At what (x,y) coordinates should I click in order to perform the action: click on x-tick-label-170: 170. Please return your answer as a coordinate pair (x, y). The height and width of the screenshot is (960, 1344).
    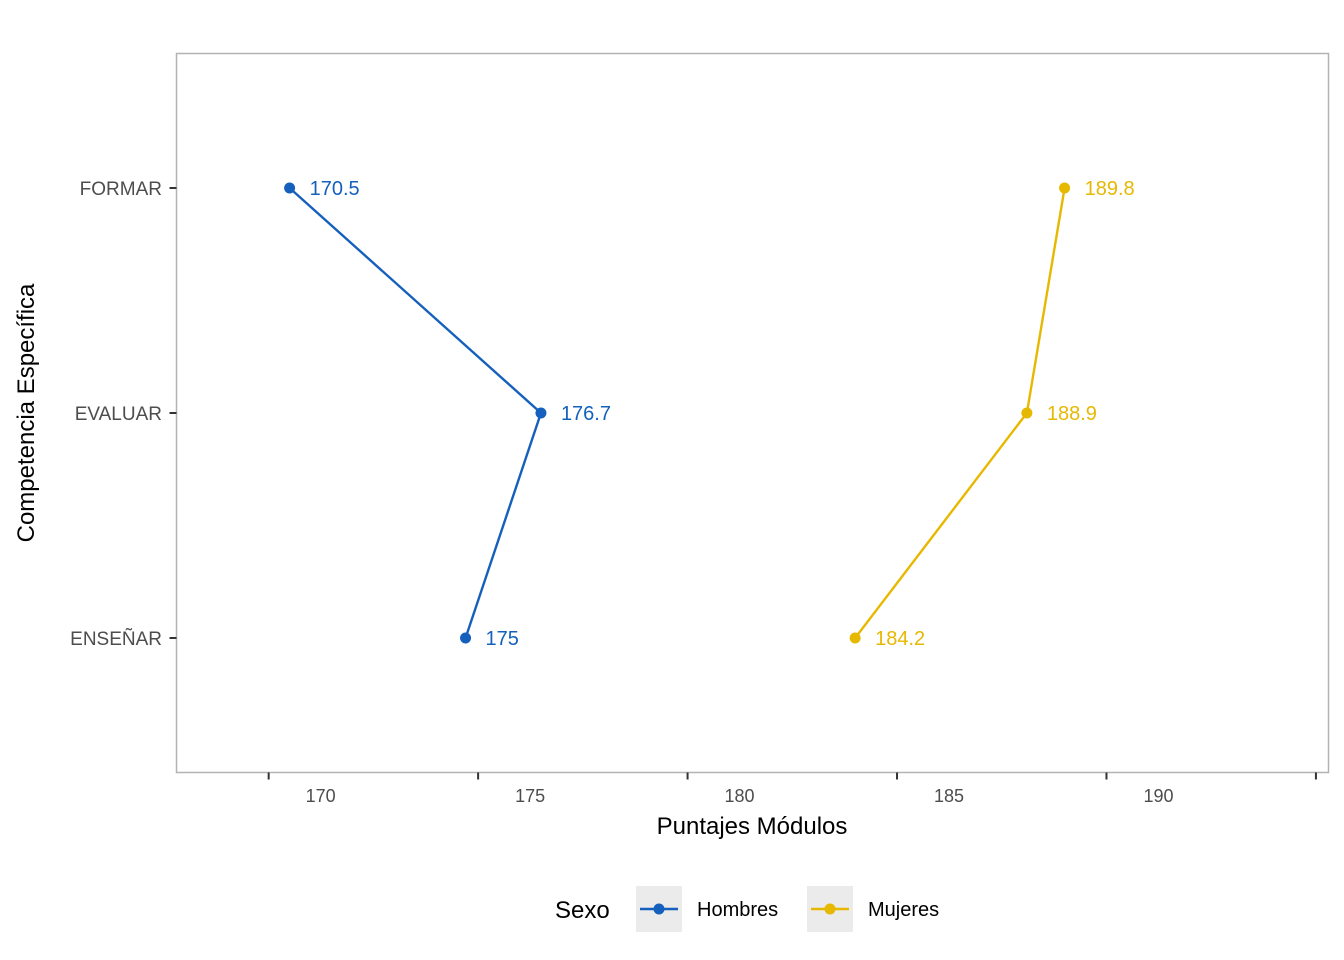
    Looking at the image, I should click on (321, 796).